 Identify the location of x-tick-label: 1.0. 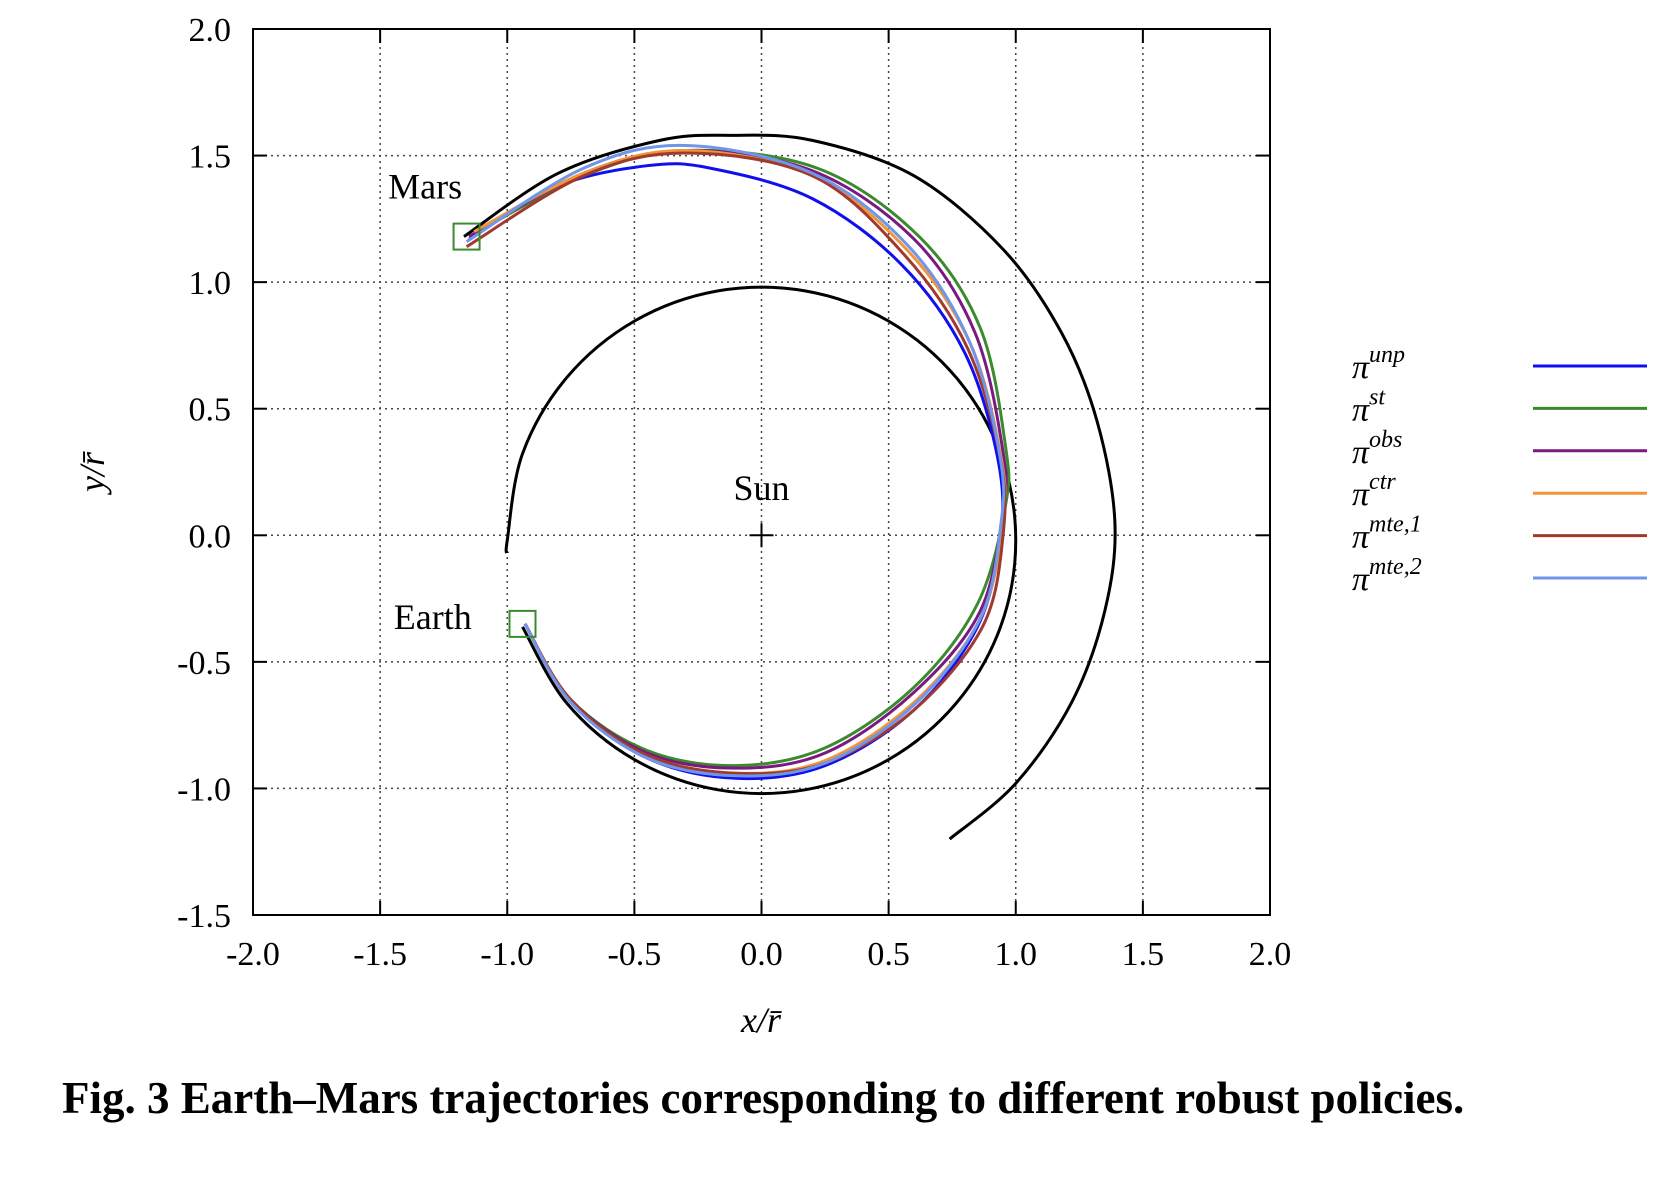
(1016, 954).